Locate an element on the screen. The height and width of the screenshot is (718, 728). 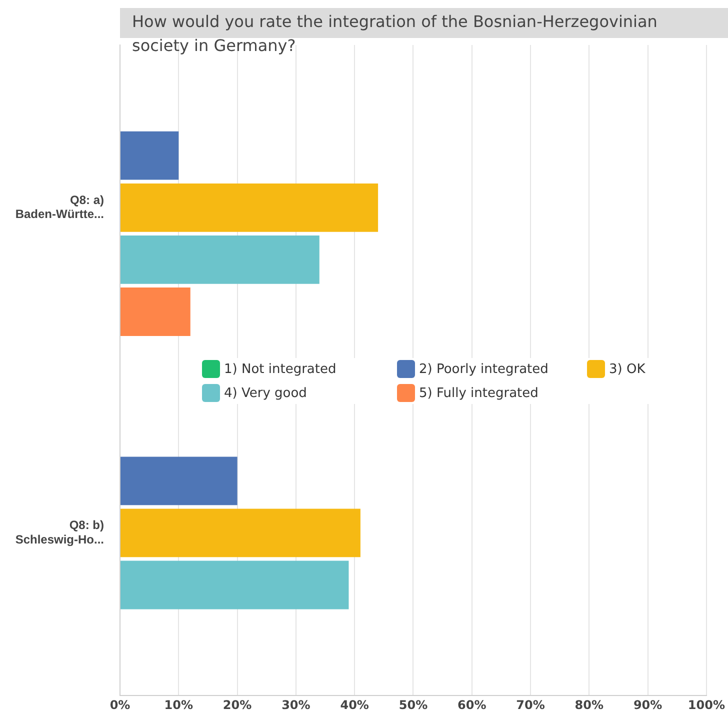
x-tick-label: 0% is located at coordinates (120, 705).